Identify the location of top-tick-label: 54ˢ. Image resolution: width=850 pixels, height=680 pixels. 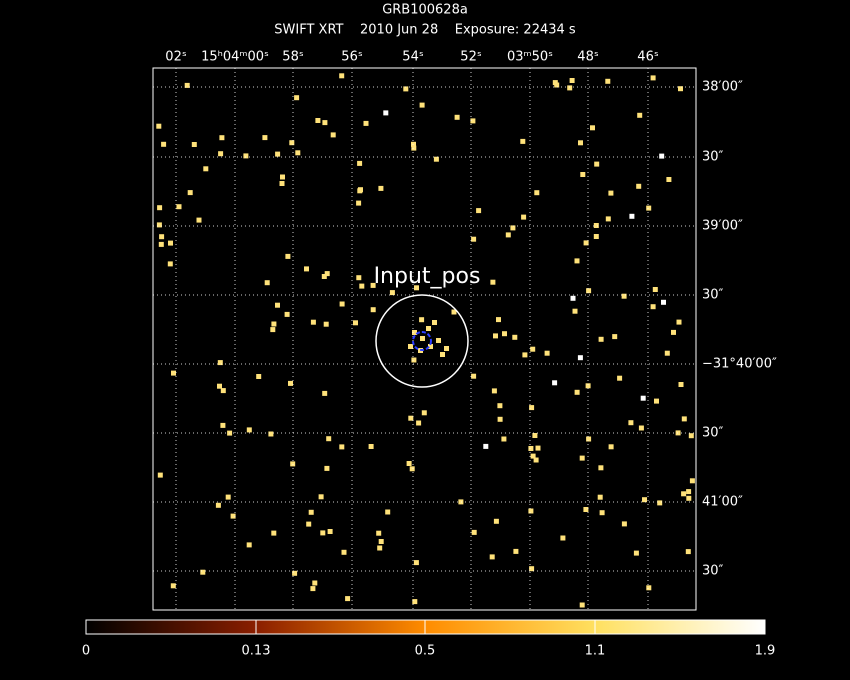
(413, 57).